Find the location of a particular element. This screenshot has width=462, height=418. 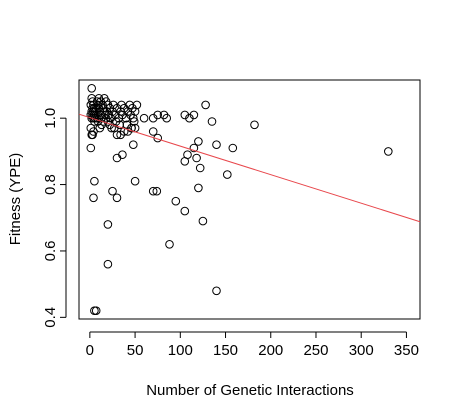

x-tick-label: 0 is located at coordinates (90, 350).